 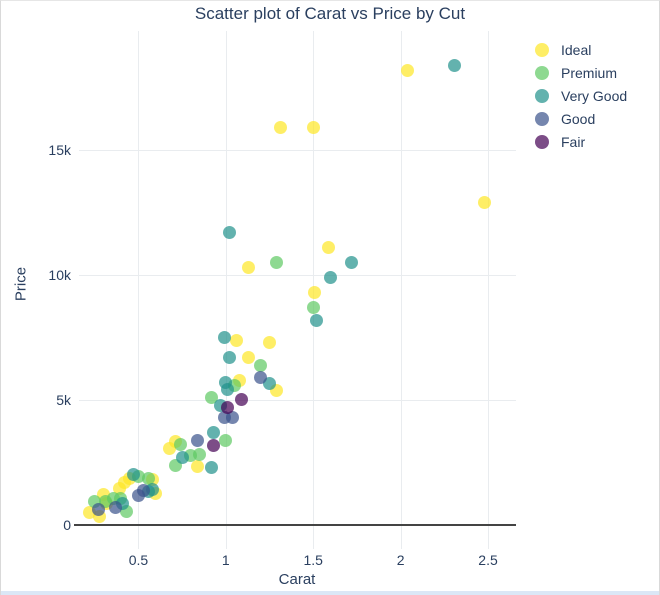 I want to click on legend-item-good: Good, so click(x=579, y=118).